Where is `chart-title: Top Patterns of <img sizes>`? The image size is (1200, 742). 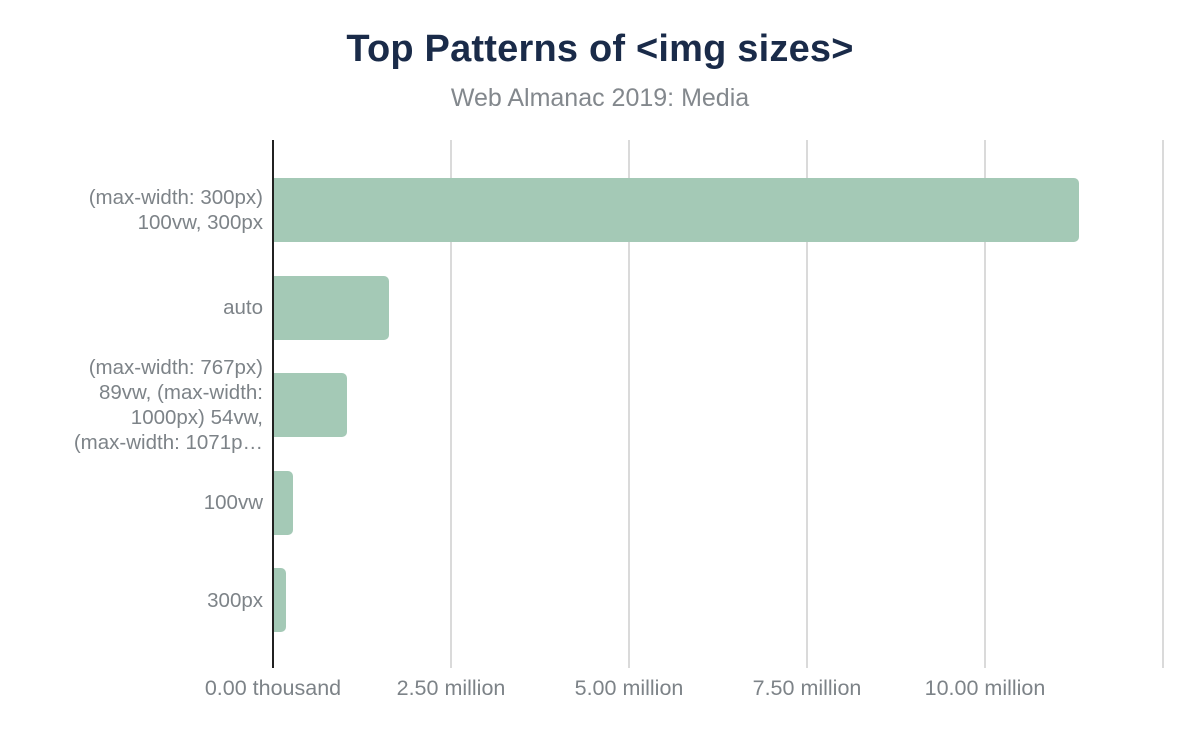 chart-title: Top Patterns of <img sizes> is located at coordinates (600, 49).